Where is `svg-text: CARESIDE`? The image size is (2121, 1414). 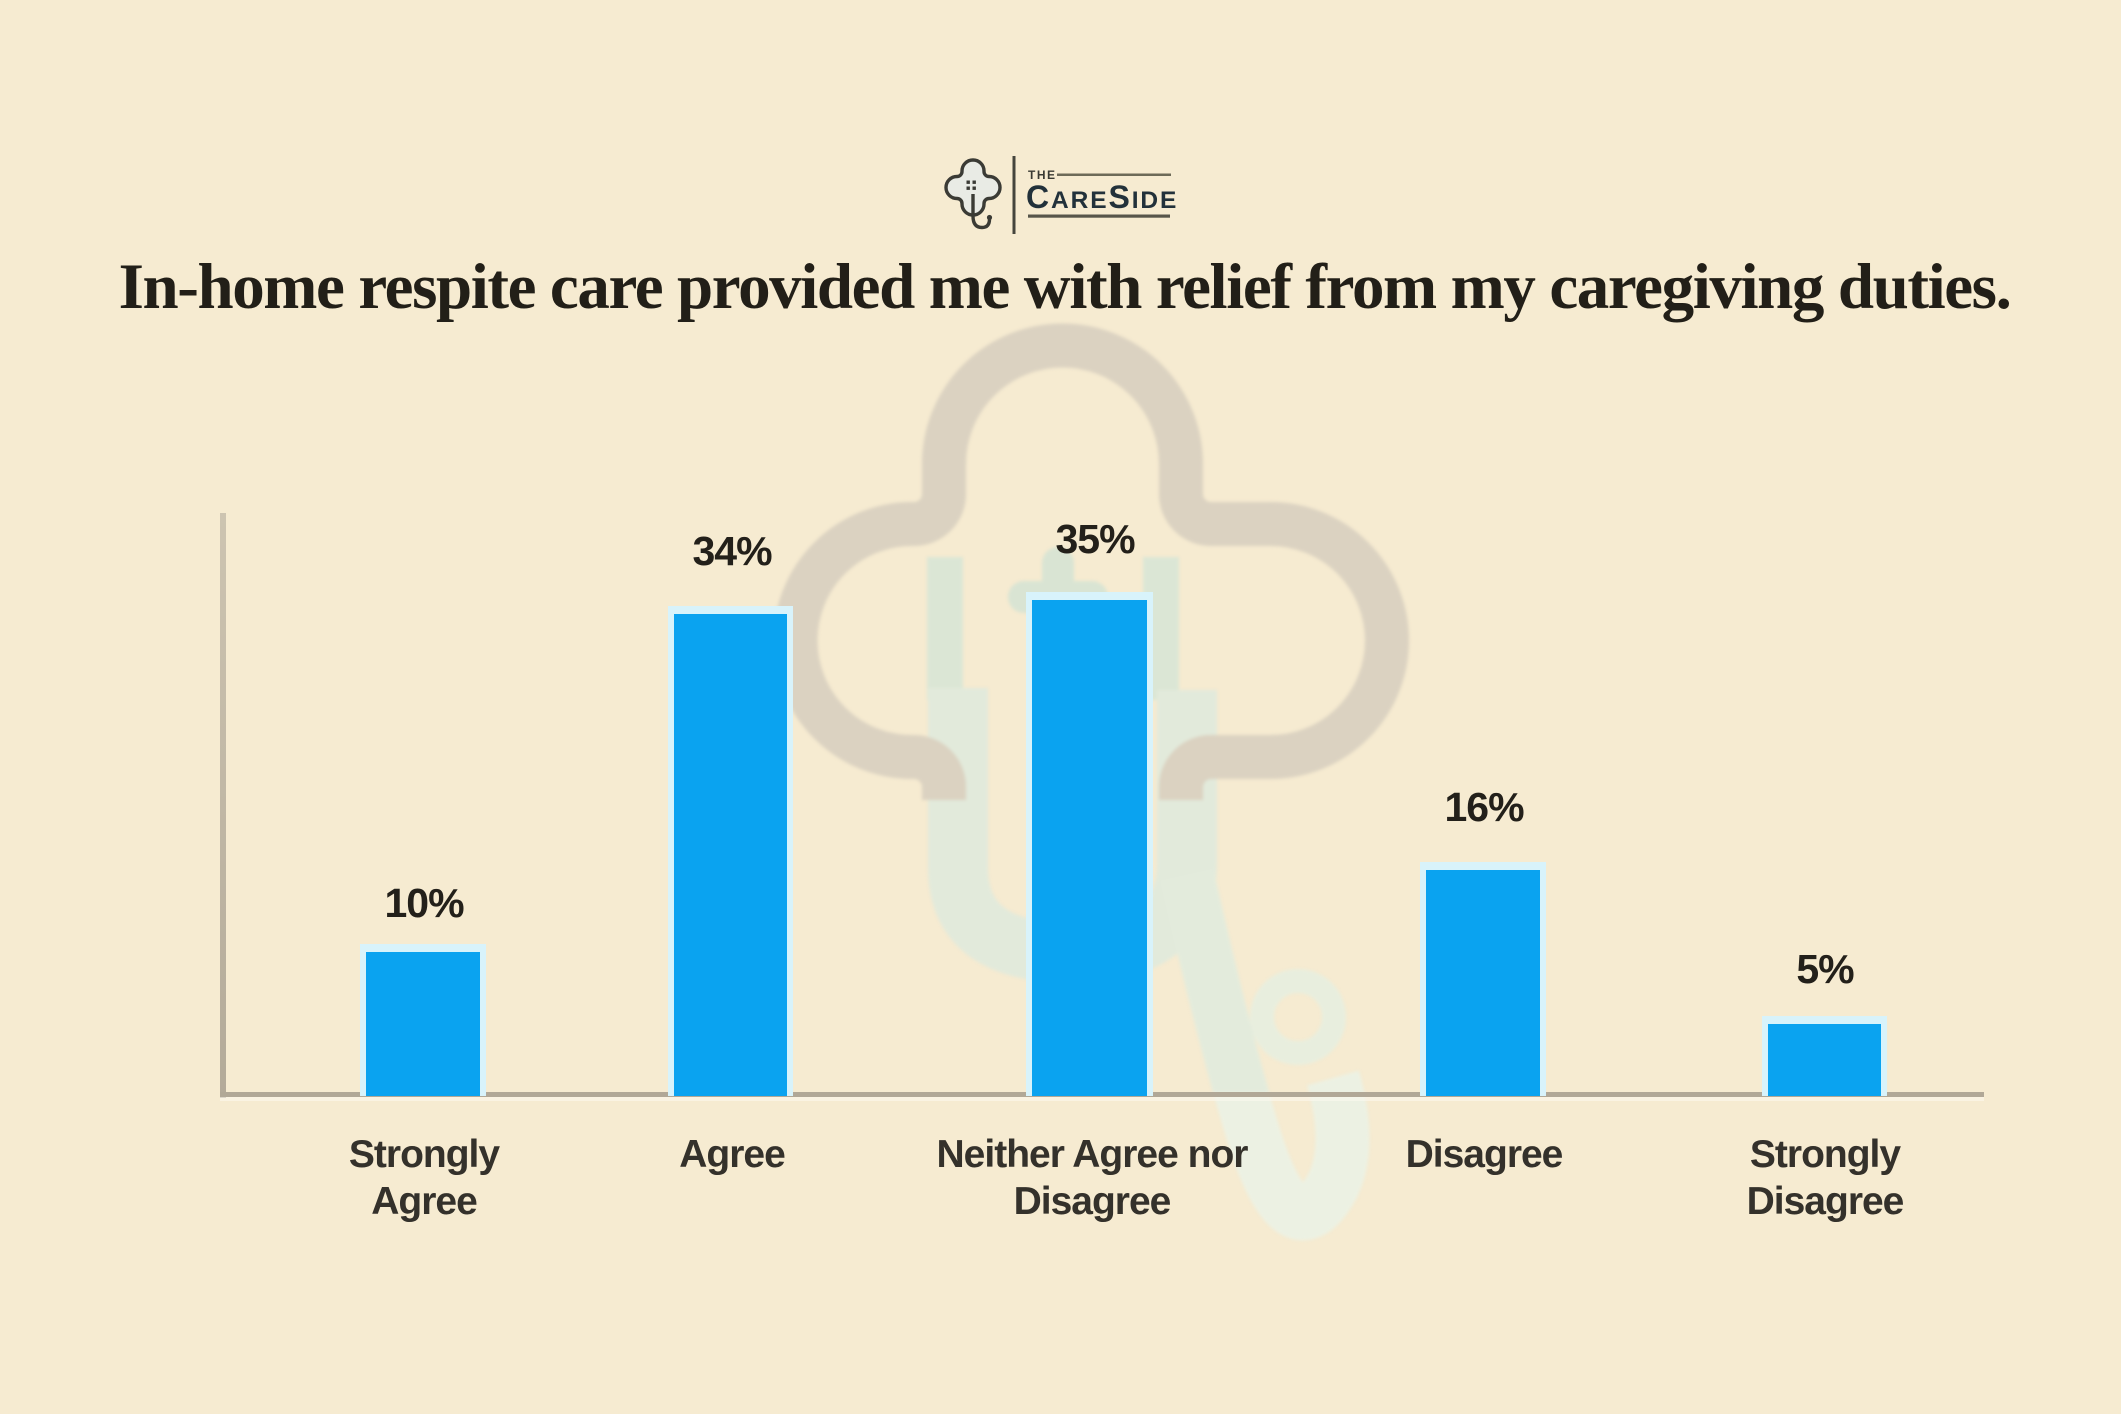 svg-text: CARESIDE is located at coordinates (1102, 197).